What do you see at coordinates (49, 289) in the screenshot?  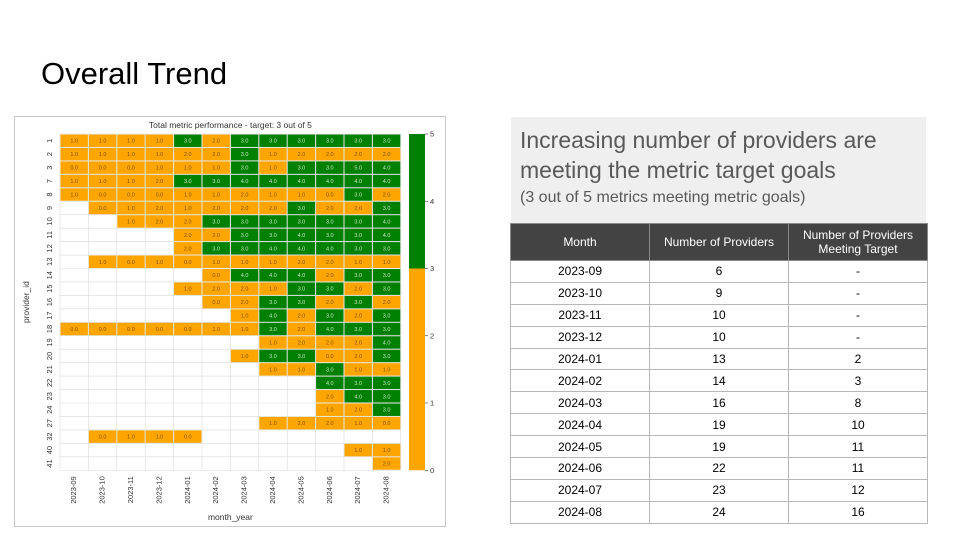 I see `y-tick-label: 15` at bounding box center [49, 289].